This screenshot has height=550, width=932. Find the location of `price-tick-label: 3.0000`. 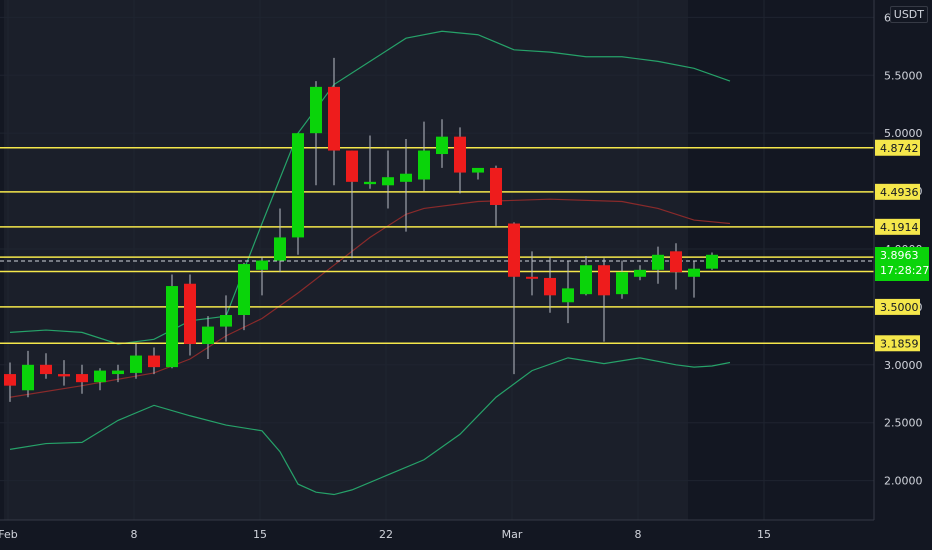

price-tick-label: 3.0000 is located at coordinates (903, 365).